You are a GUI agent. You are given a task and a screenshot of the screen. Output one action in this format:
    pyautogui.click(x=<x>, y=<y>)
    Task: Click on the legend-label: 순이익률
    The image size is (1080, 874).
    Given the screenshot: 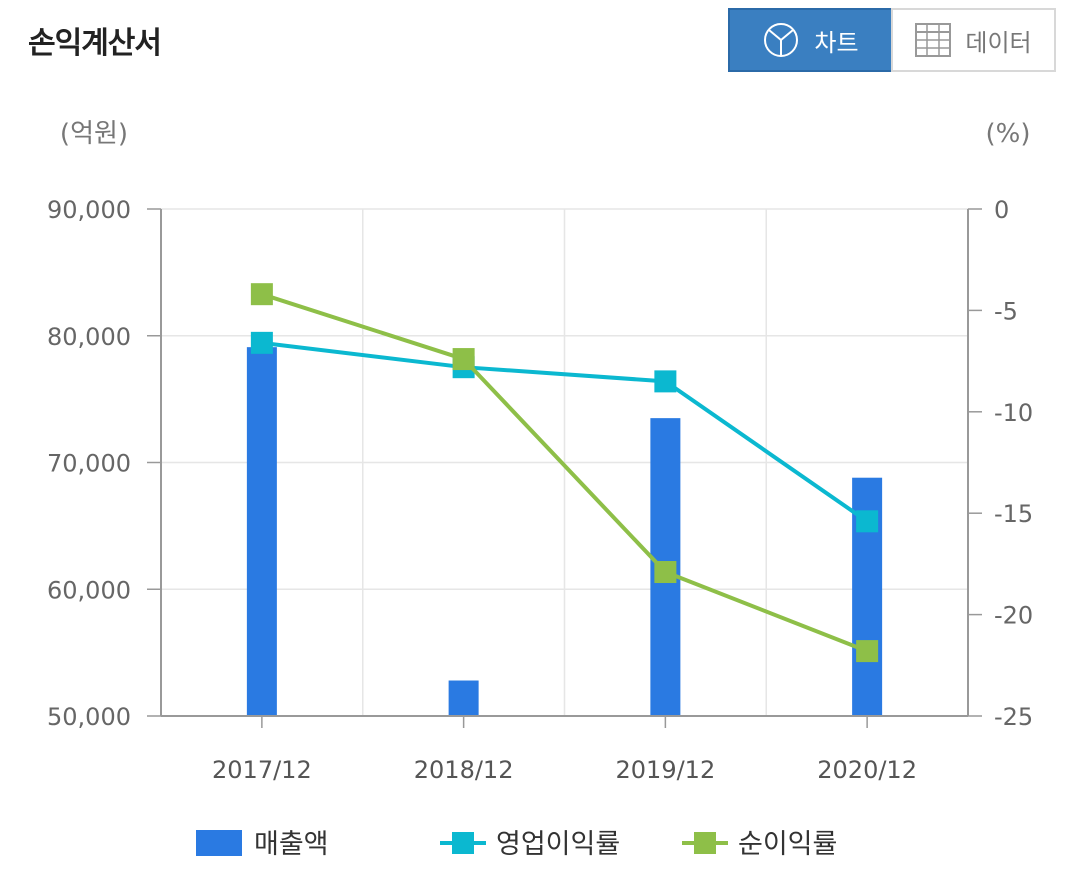 What is the action you would take?
    pyautogui.click(x=787, y=844)
    